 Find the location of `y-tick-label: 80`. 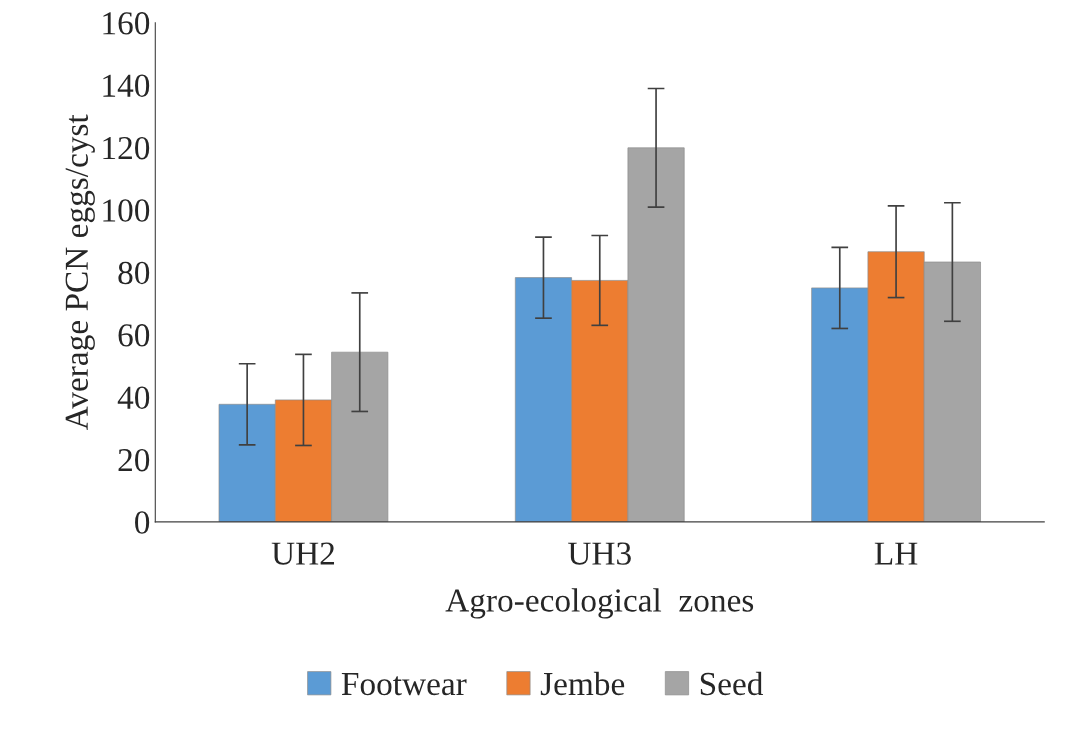

y-tick-label: 80 is located at coordinates (134, 273).